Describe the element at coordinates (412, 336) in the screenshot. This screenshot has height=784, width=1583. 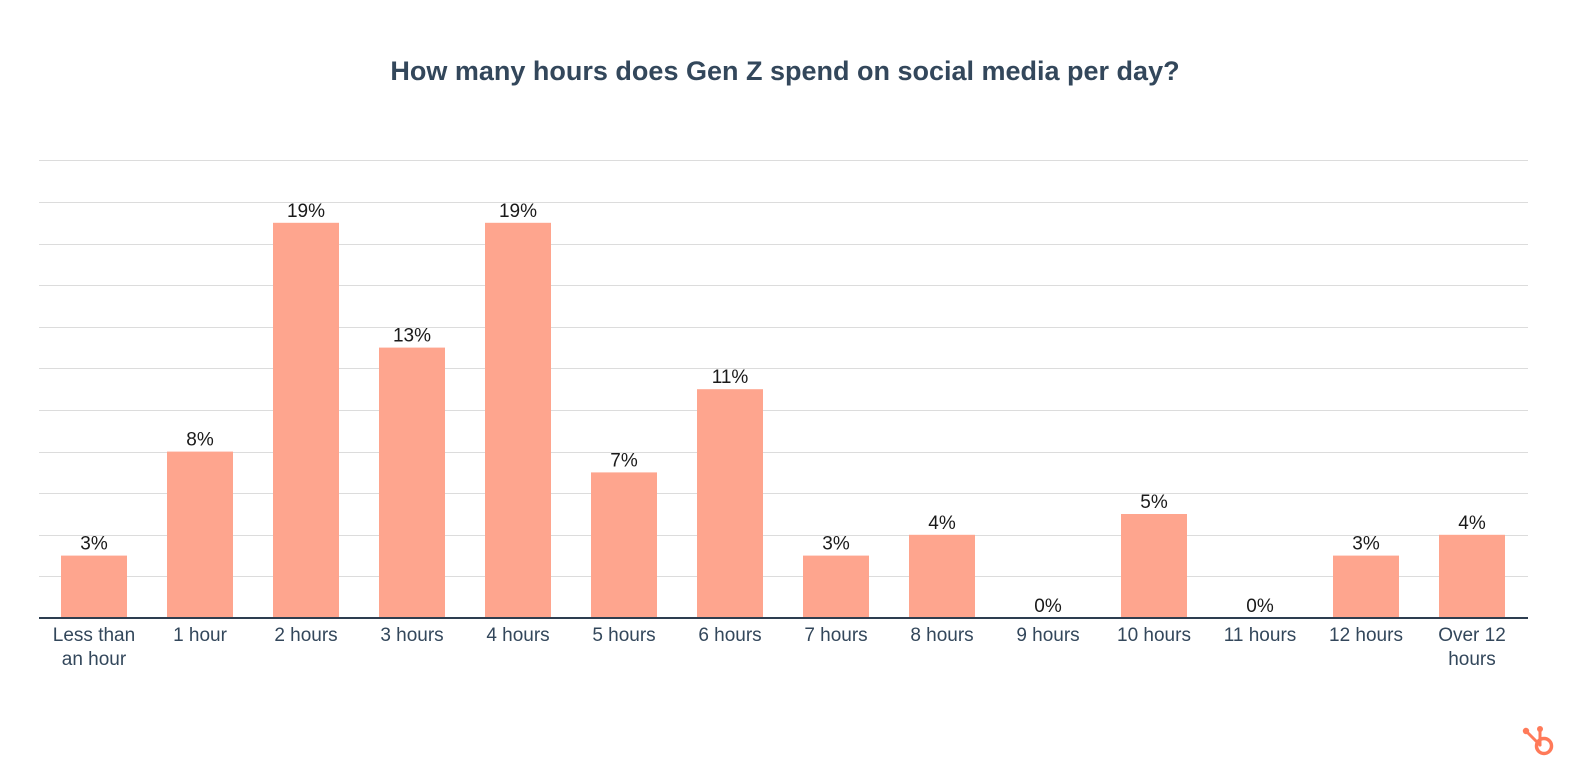
I see `data-label: 13%` at that location.